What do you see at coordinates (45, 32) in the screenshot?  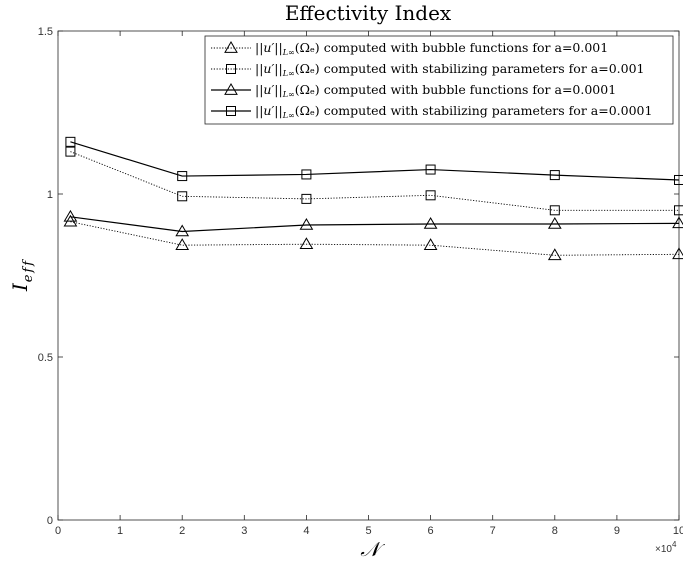 I see `y-tick-label: 1.5` at bounding box center [45, 32].